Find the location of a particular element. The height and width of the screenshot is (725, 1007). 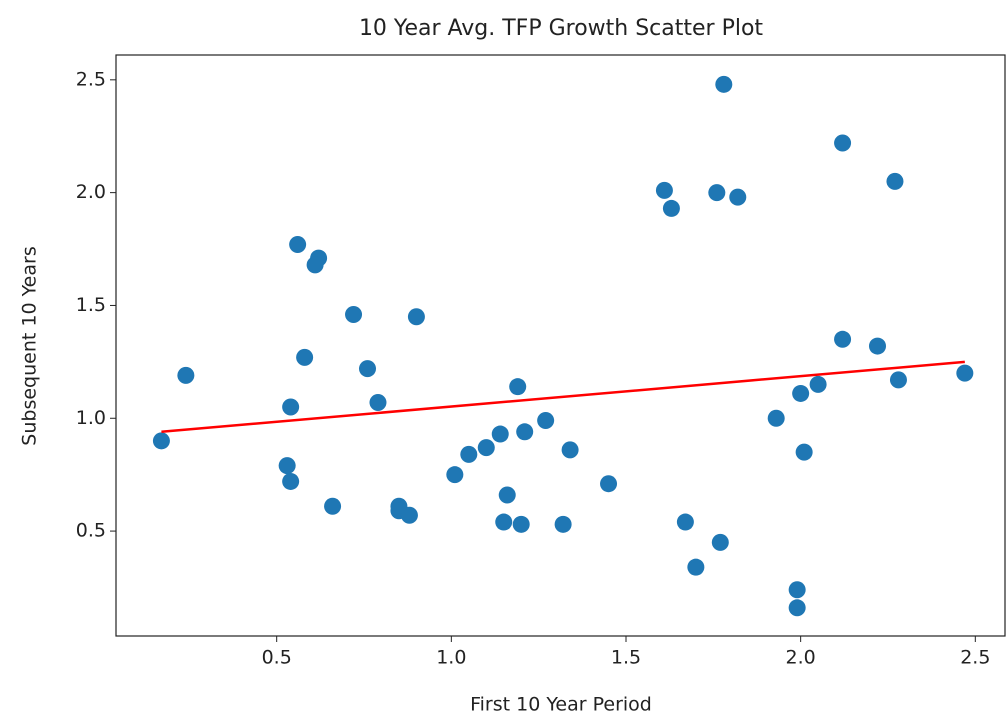

x-tick-label: 2.5 is located at coordinates (975, 658).